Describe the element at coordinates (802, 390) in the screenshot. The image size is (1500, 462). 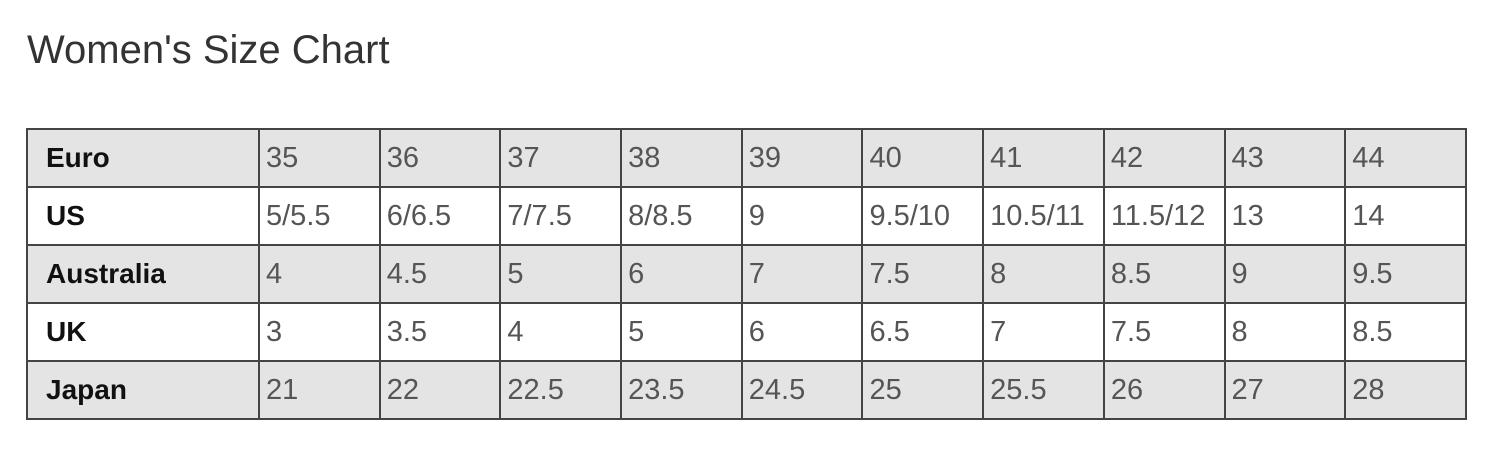
I see `table-cell: 24.5` at that location.